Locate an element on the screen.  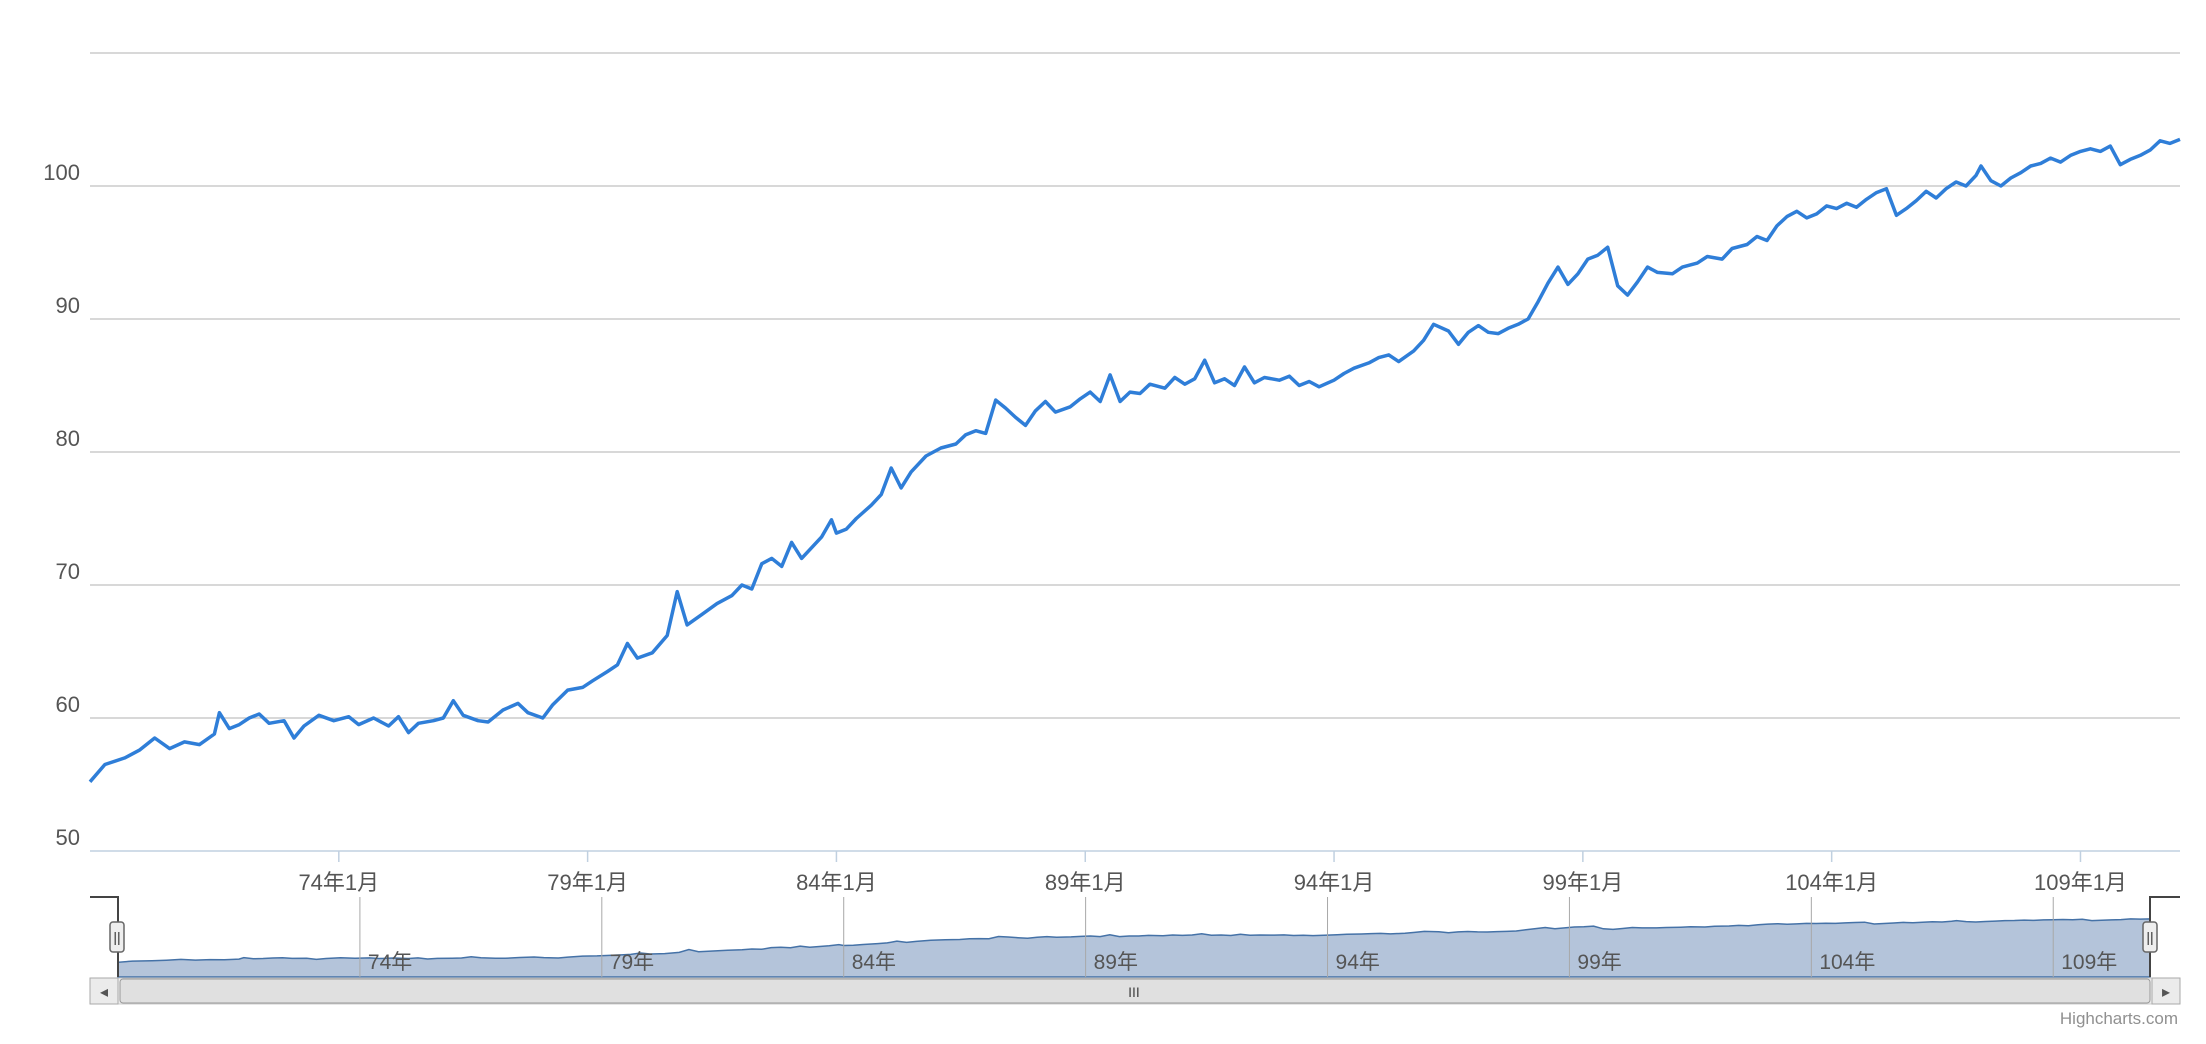
arrow-left-icon: ◂ is located at coordinates (104, 992).